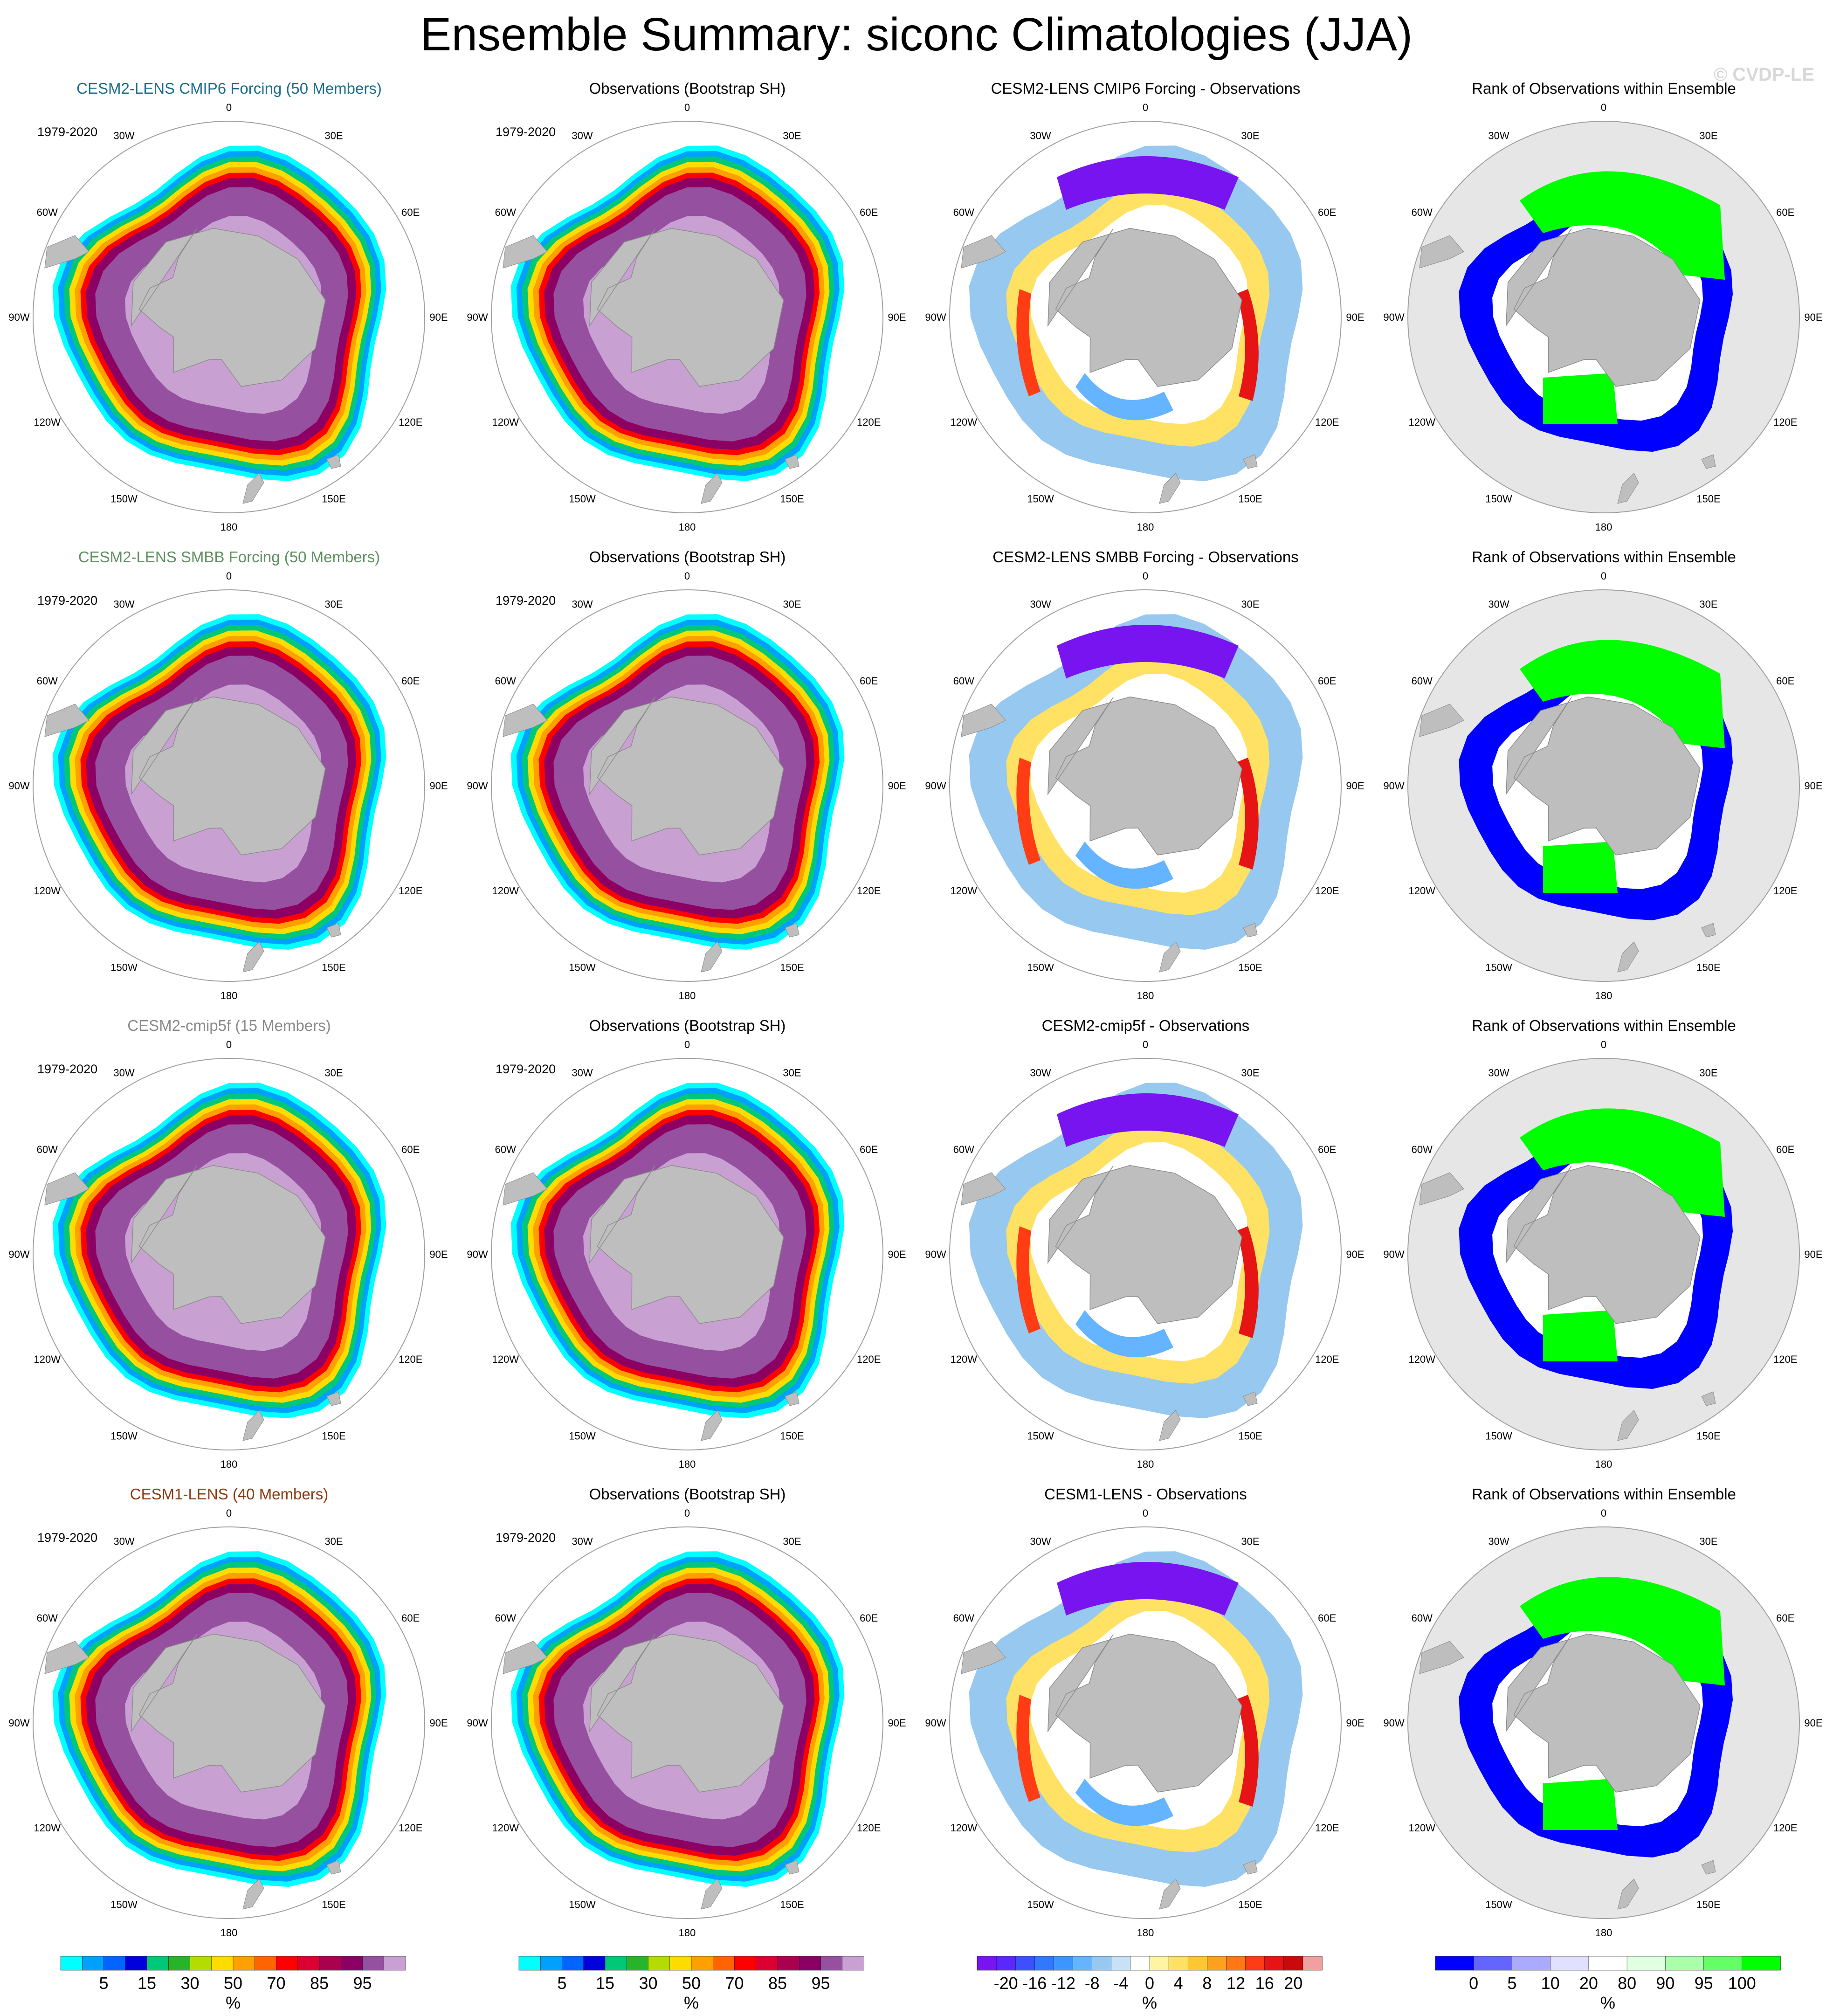  What do you see at coordinates (561, 1984) in the screenshot?
I see `colorbar-tick-label: 5` at bounding box center [561, 1984].